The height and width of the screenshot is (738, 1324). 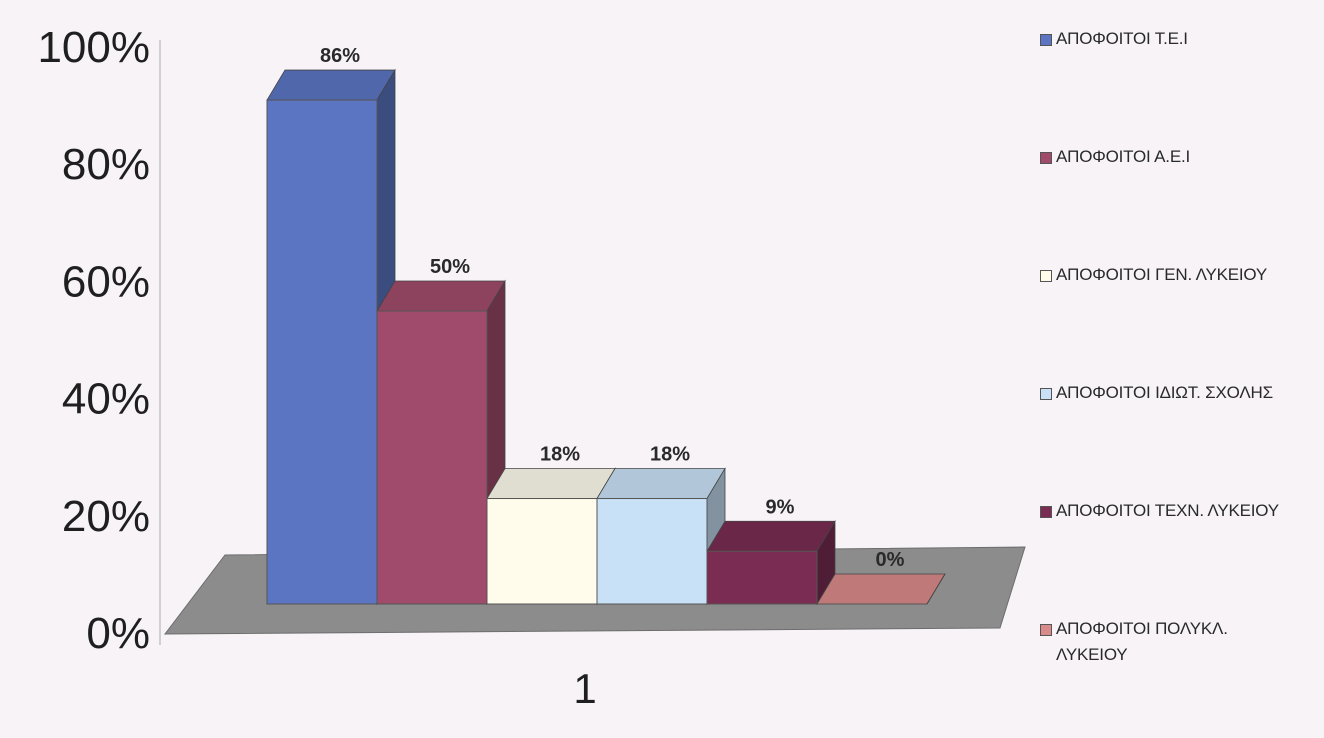 What do you see at coordinates (1164, 392) in the screenshot?
I see `legend-label: ΑΠΟΦΟΙΤΟΙ ΙΔΙΩΤ. ΣΧΟΛΗΣ` at bounding box center [1164, 392].